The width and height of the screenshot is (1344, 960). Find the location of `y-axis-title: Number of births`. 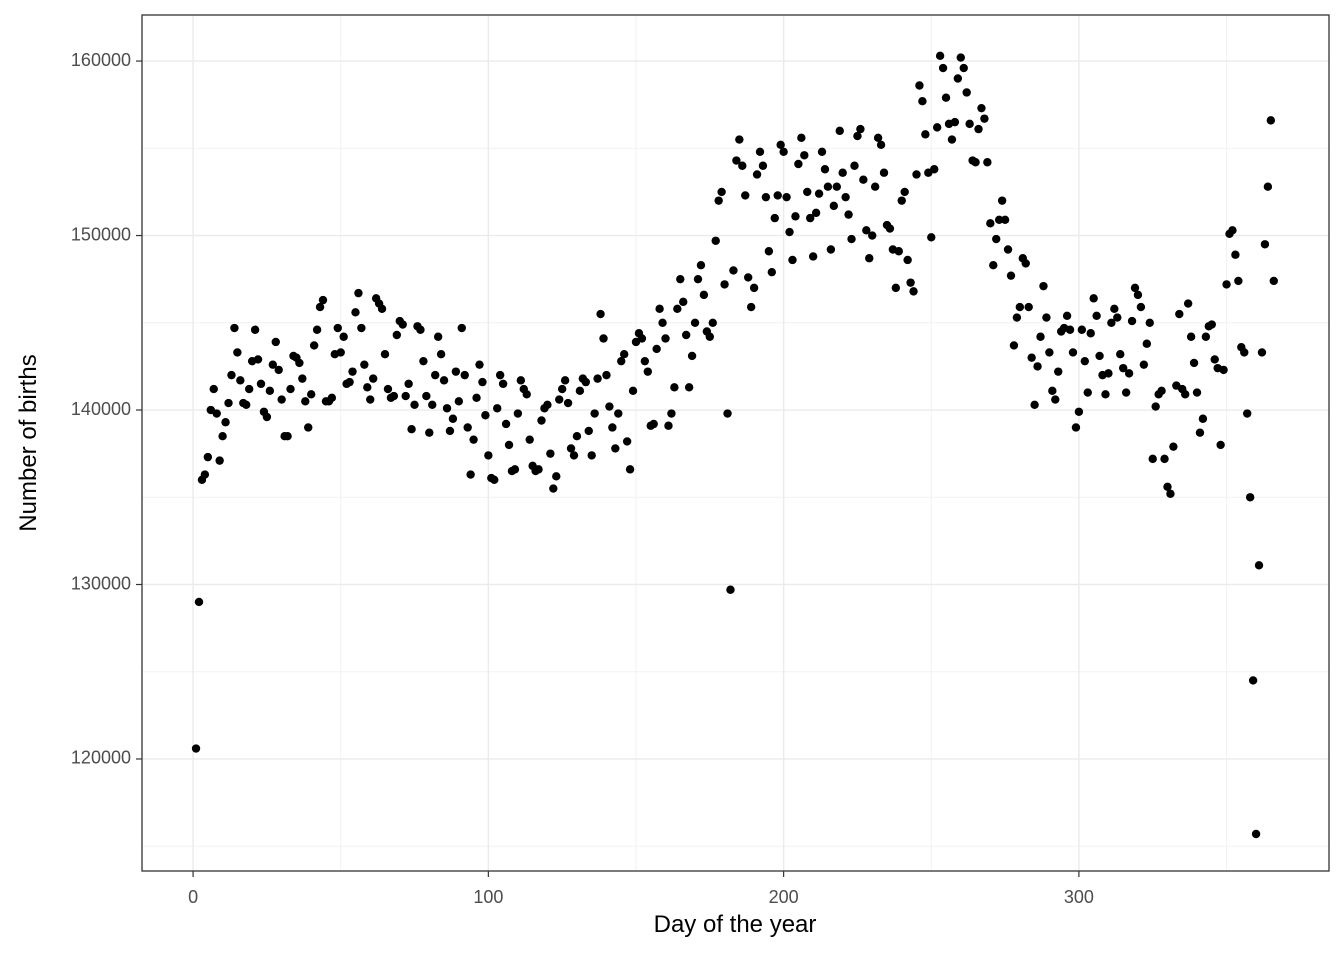

y-axis-title: Number of births is located at coordinates (28, 442).